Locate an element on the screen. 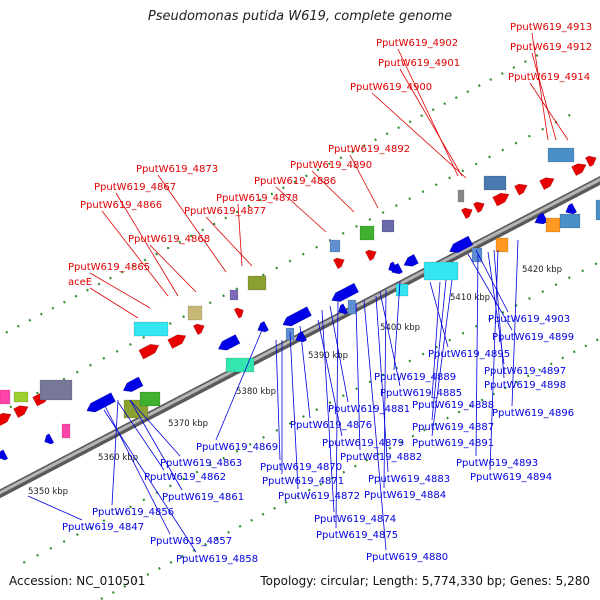  reverse-gene-label: PputW619_4893 is located at coordinates (497, 463).